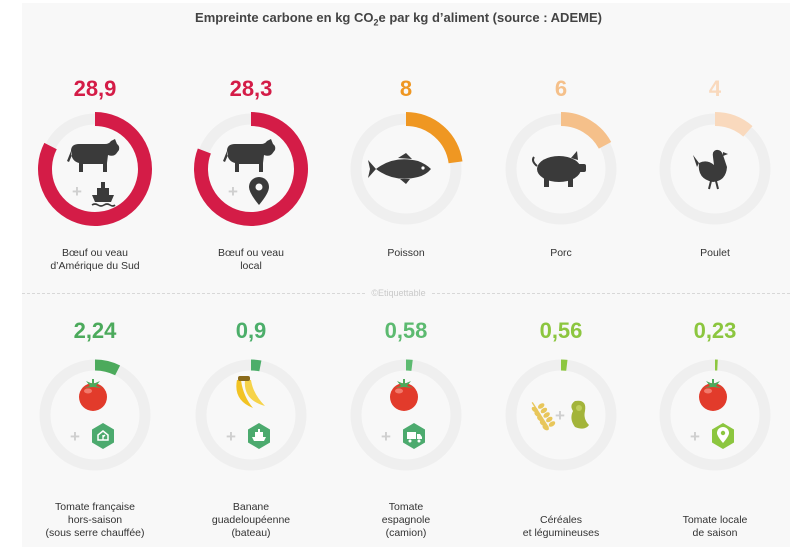 The image size is (797, 550). What do you see at coordinates (398, 293) in the screenshot?
I see `credit-text: ©Etiquettable` at bounding box center [398, 293].